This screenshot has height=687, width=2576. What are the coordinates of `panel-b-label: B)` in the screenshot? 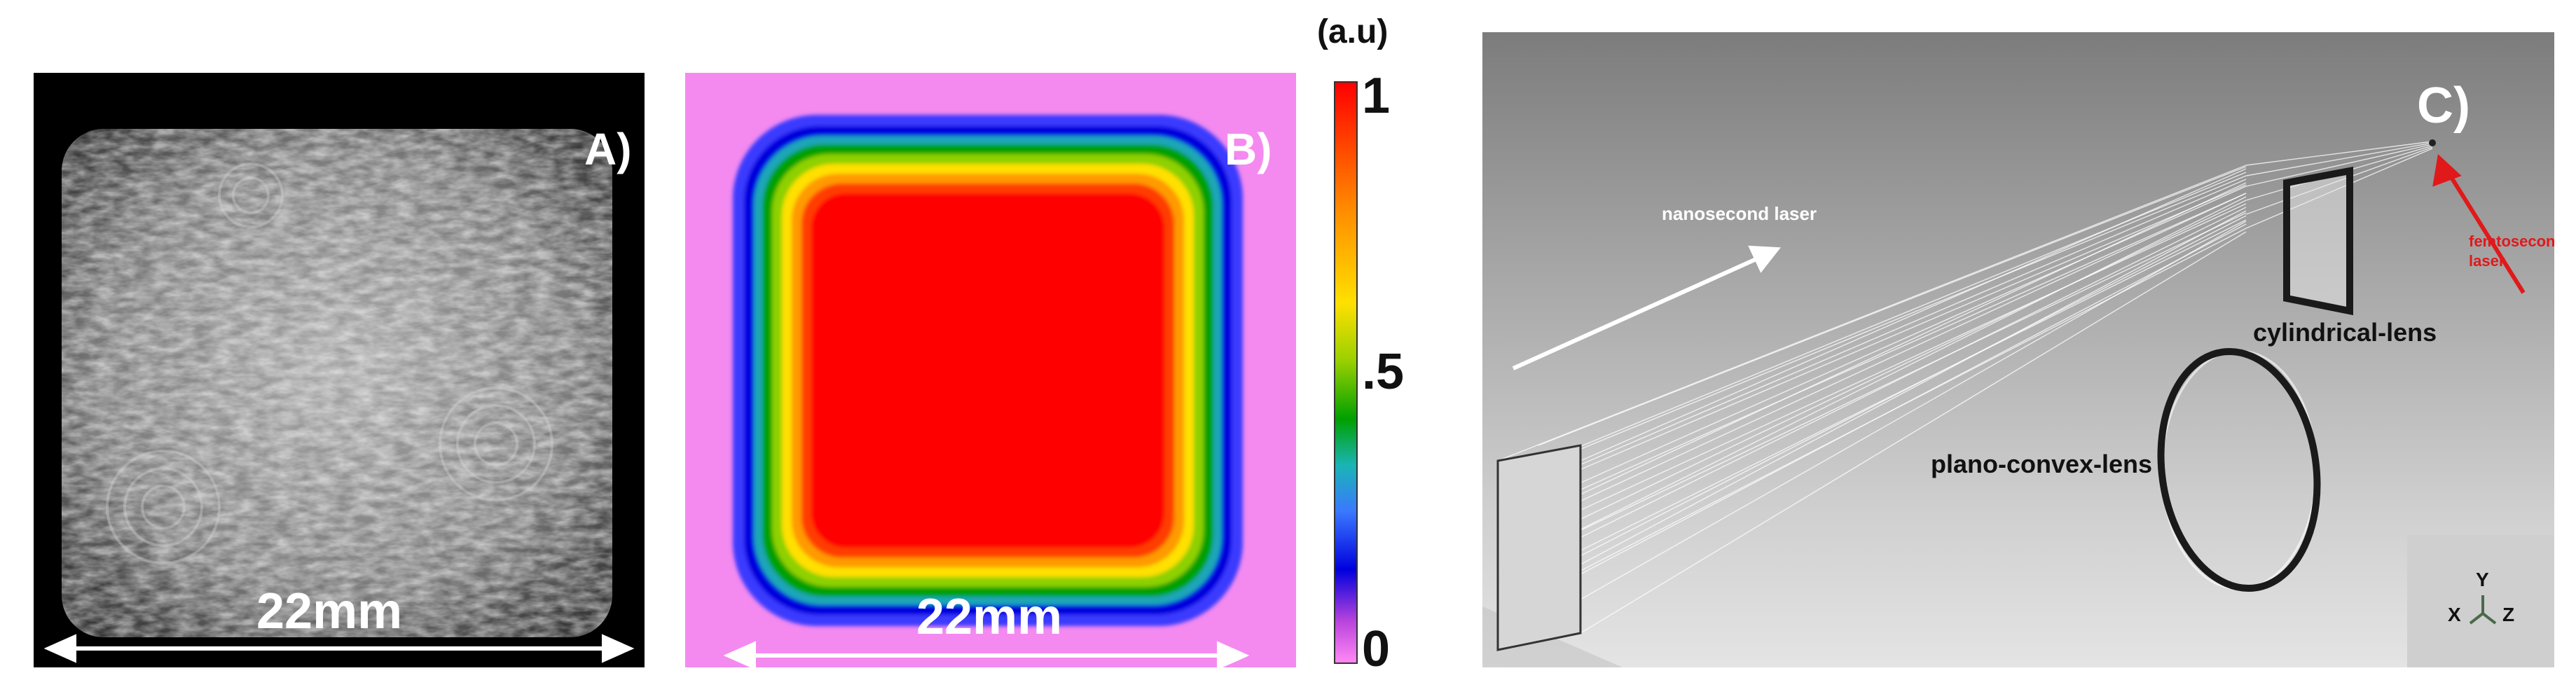 It's located at (1248, 149).